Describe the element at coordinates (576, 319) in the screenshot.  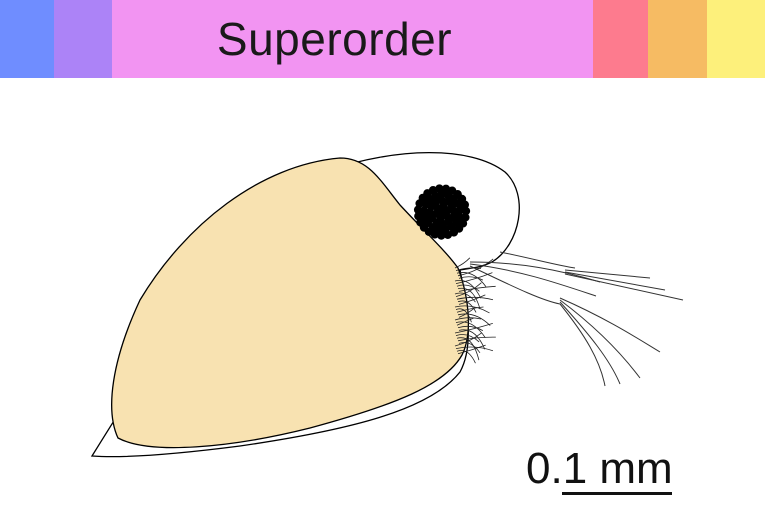
I see `antennae` at that location.